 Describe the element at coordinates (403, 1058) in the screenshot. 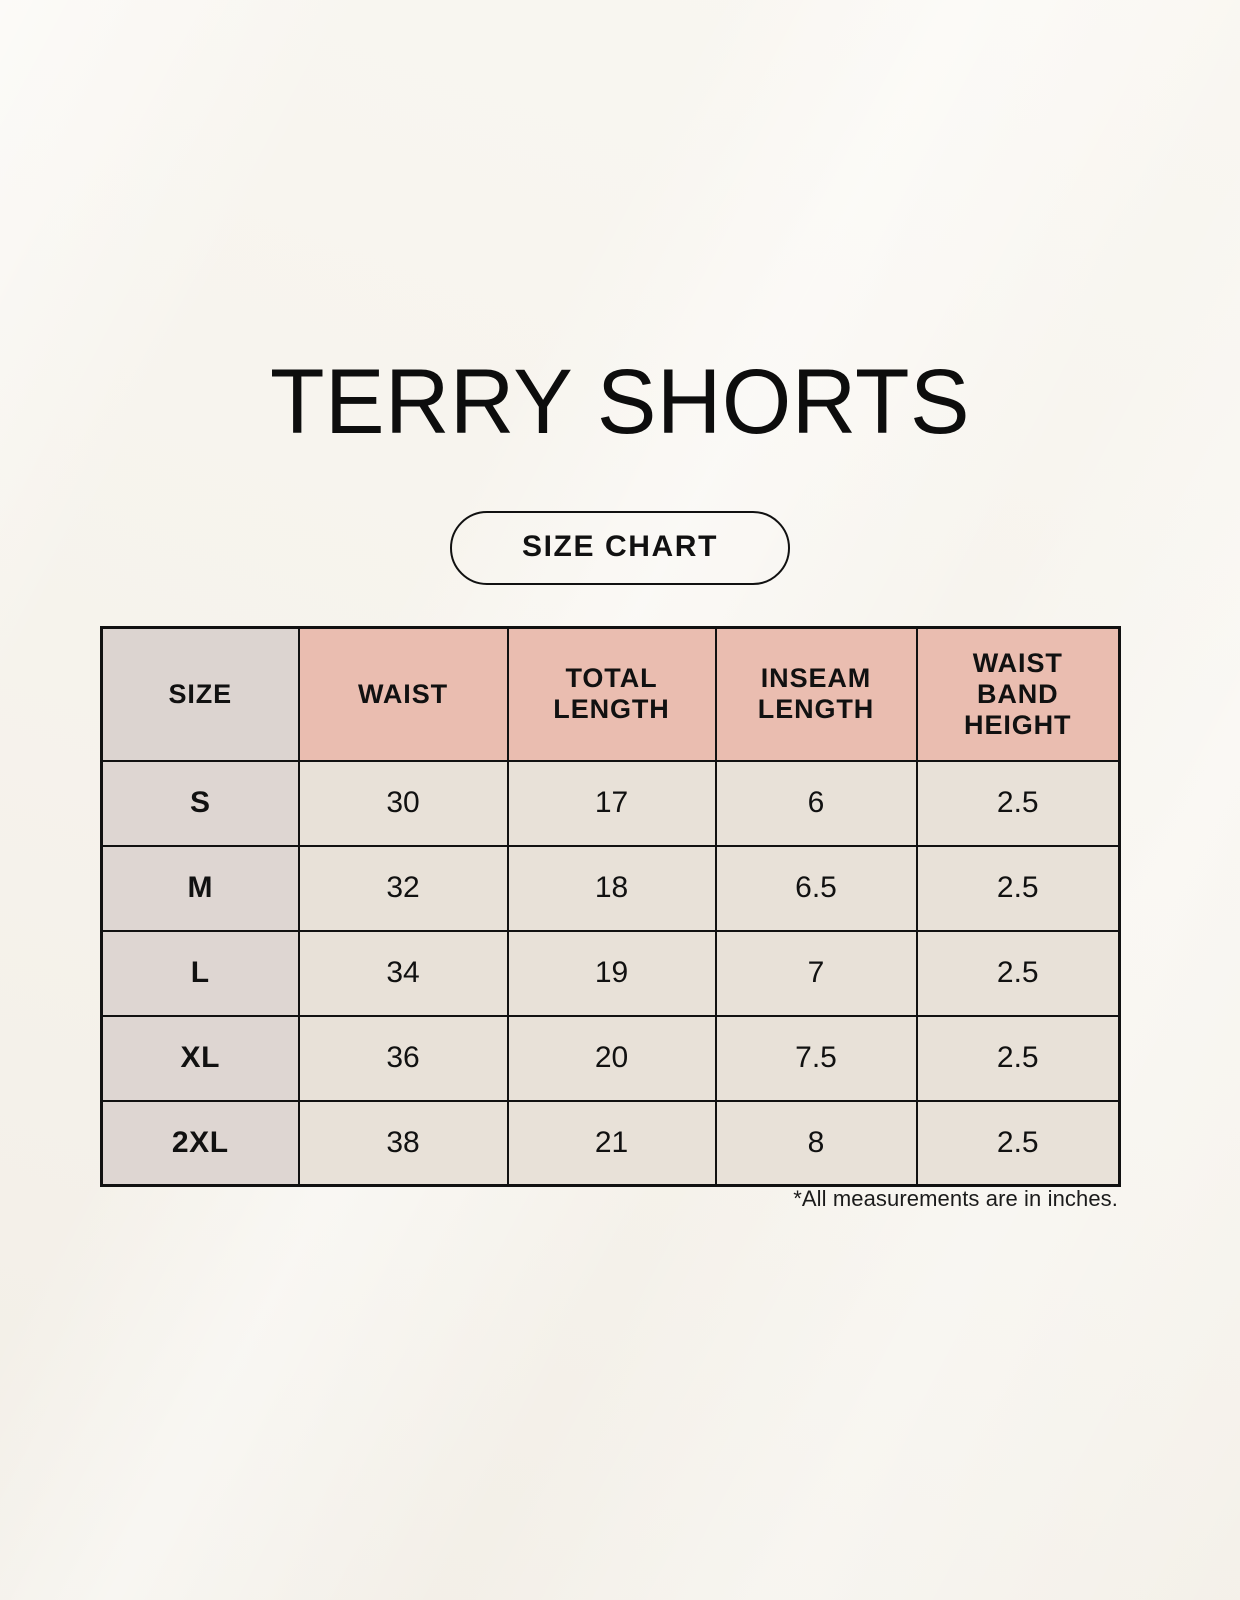

I see `cell-waist: 36` at that location.